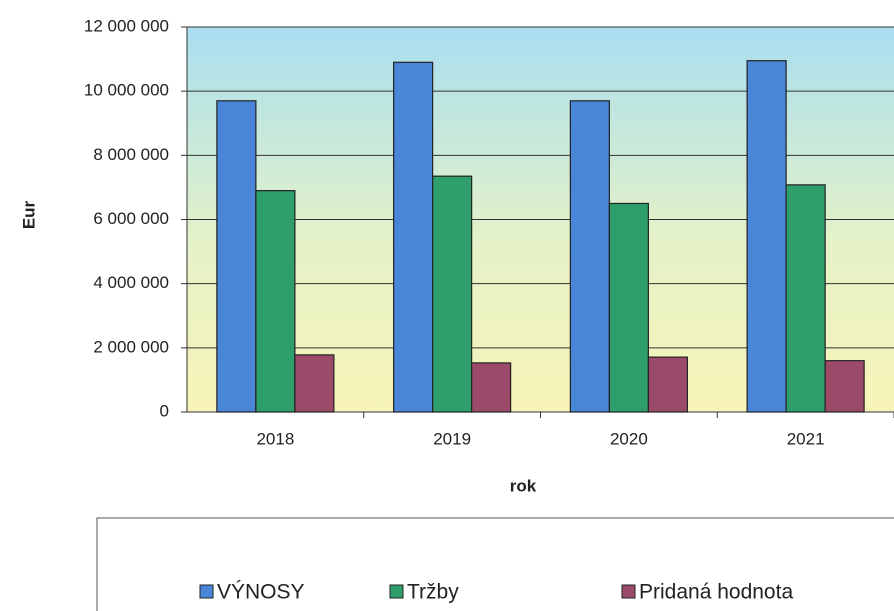 The image size is (894, 611). What do you see at coordinates (433, 592) in the screenshot?
I see `legend-label: Tržby` at bounding box center [433, 592].